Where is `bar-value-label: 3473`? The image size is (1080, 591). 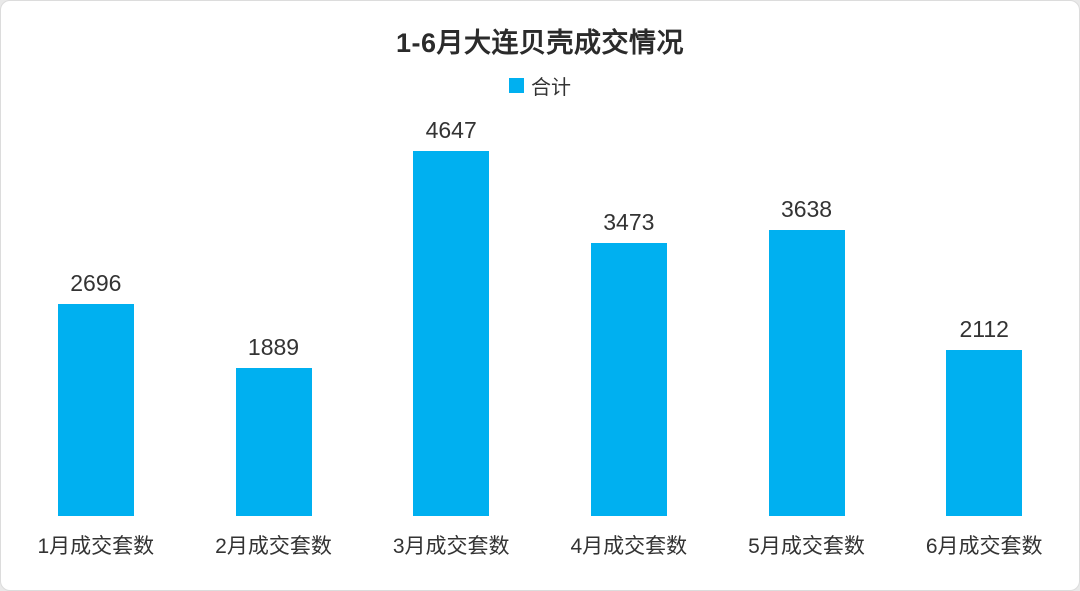
bar-value-label: 3473 is located at coordinates (629, 222).